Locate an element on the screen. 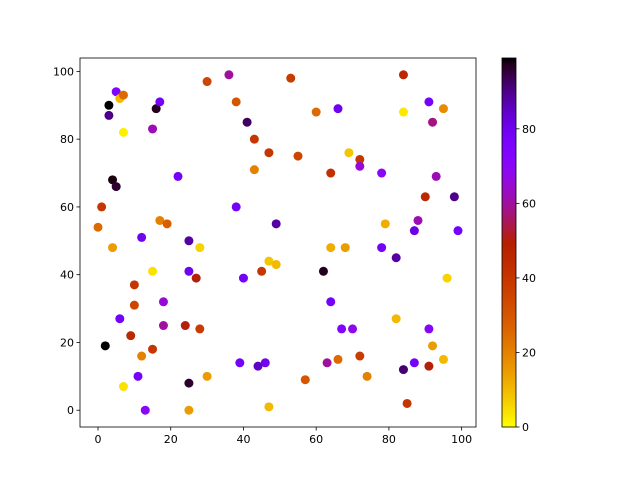 This screenshot has height=480, width=640. colorbar-tick-label: 80 is located at coordinates (529, 129).